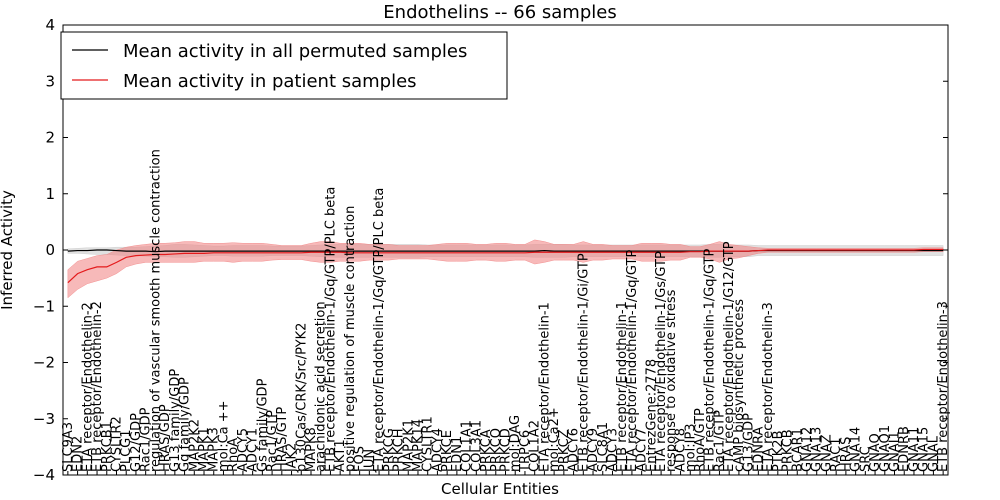 Image resolution: width=1000 pixels, height=500 pixels. What do you see at coordinates (486, 450) in the screenshot?
I see `x-tick-label: PRKCA` at bounding box center [486, 450].